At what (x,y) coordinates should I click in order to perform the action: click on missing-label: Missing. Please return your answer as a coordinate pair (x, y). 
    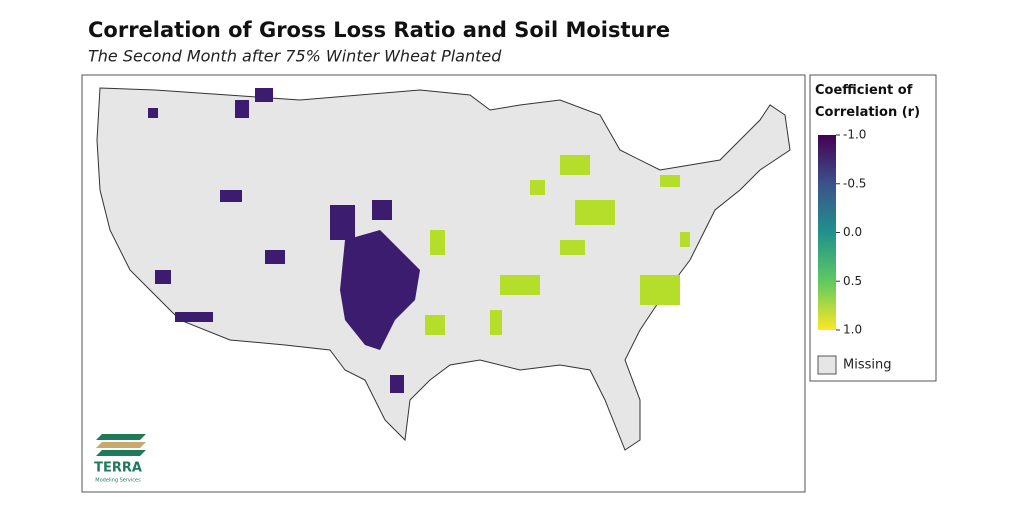
    Looking at the image, I should click on (867, 365).